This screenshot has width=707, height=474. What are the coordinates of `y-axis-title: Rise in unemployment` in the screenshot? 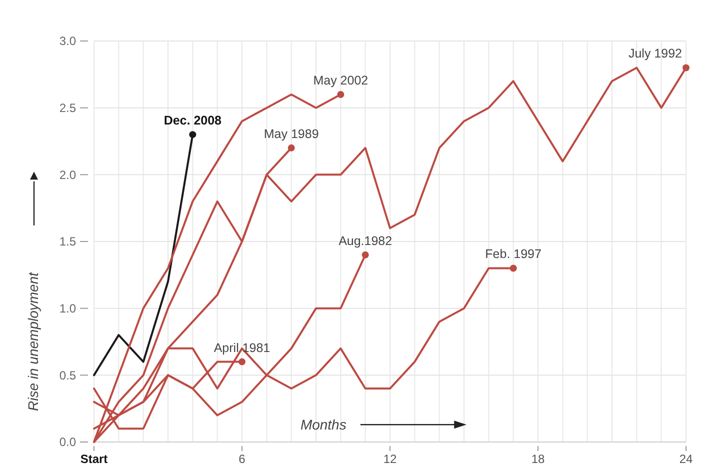 It's located at (33, 341).